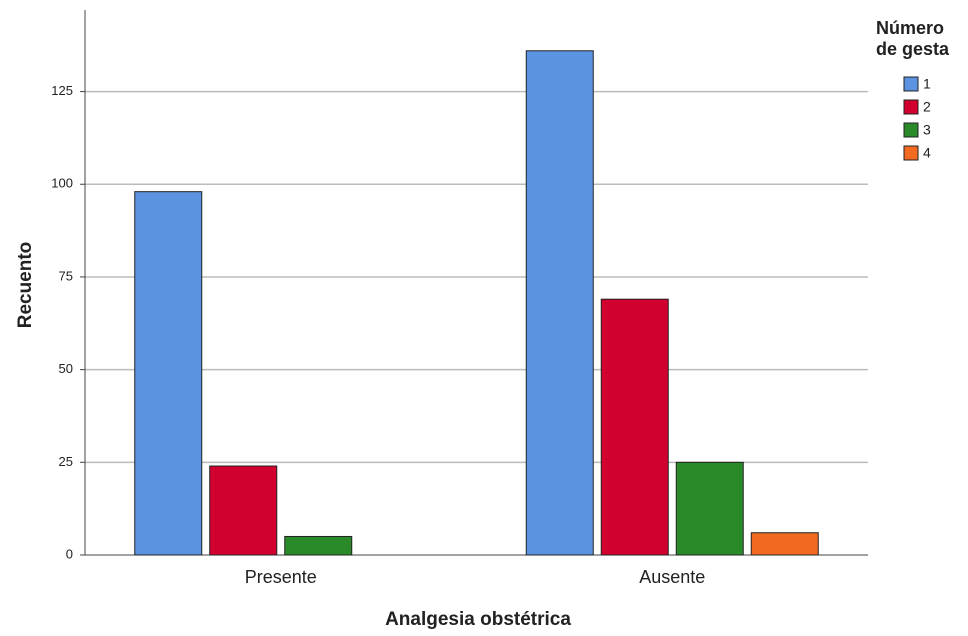  I want to click on x-axis-label: Analgesia obstétrica, so click(478, 619).